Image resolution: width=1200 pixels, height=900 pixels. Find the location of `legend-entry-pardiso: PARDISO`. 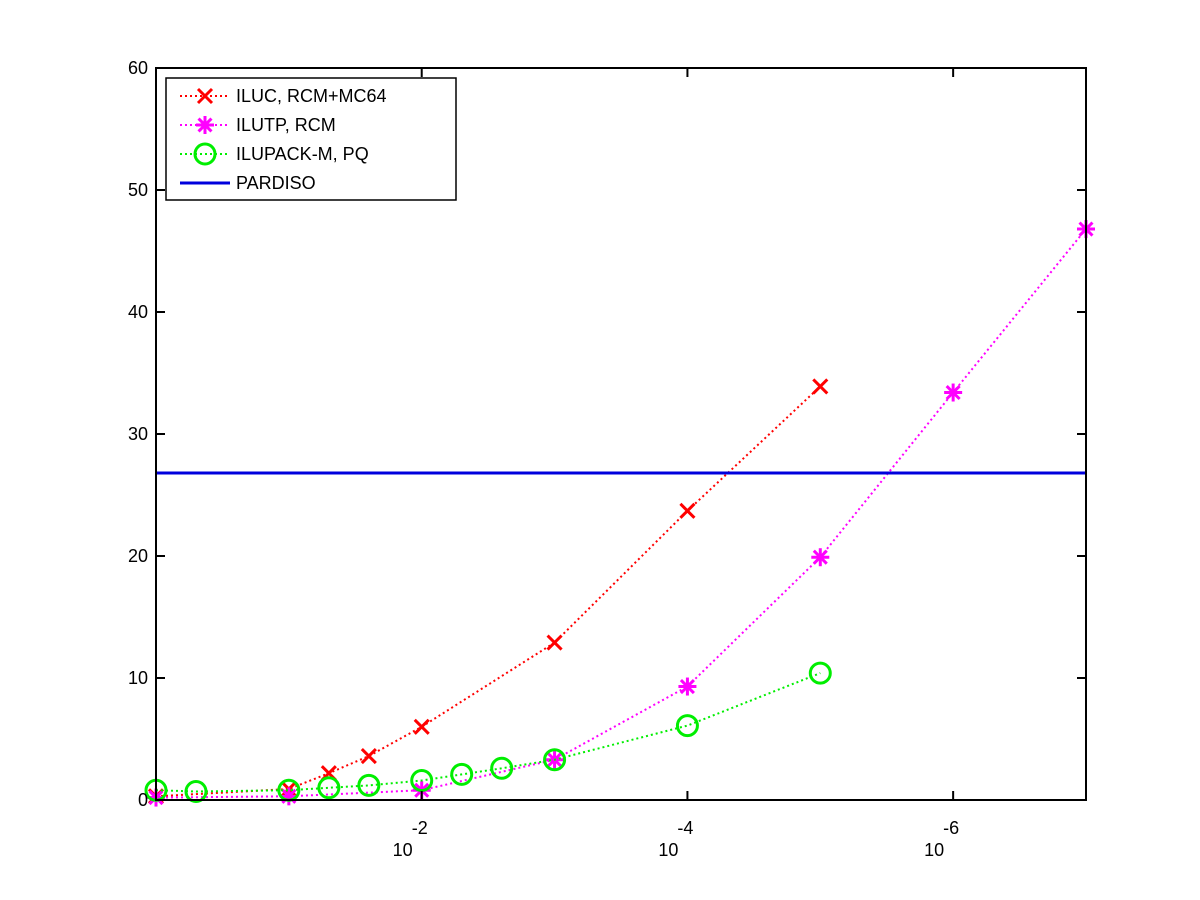

legend-entry-pardiso: PARDISO is located at coordinates (248, 183).